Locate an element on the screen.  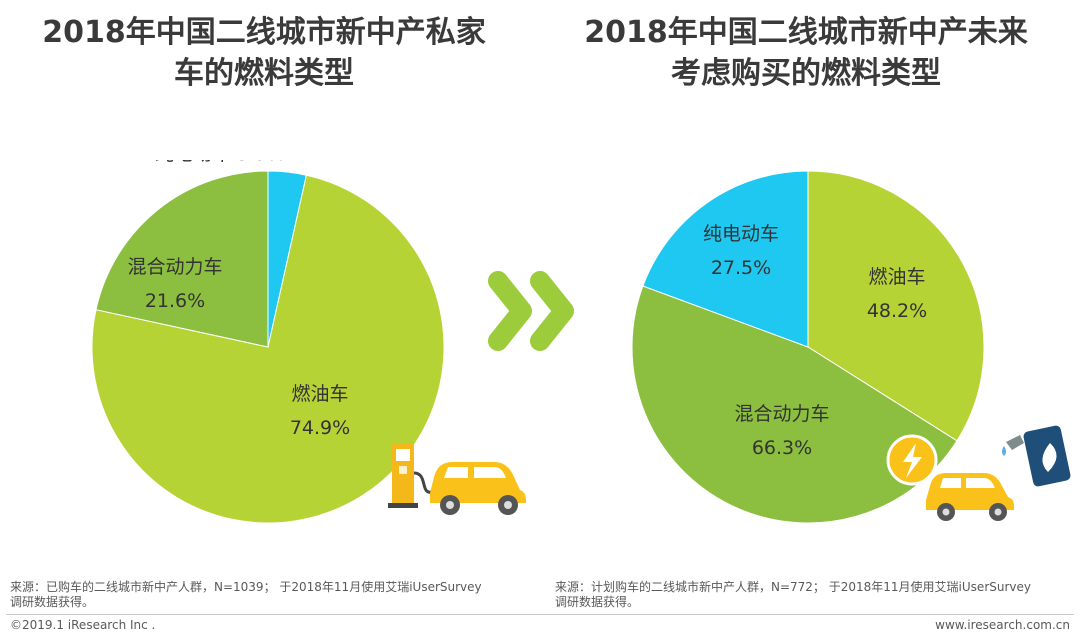
car-icon is located at coordinates (478, 488).